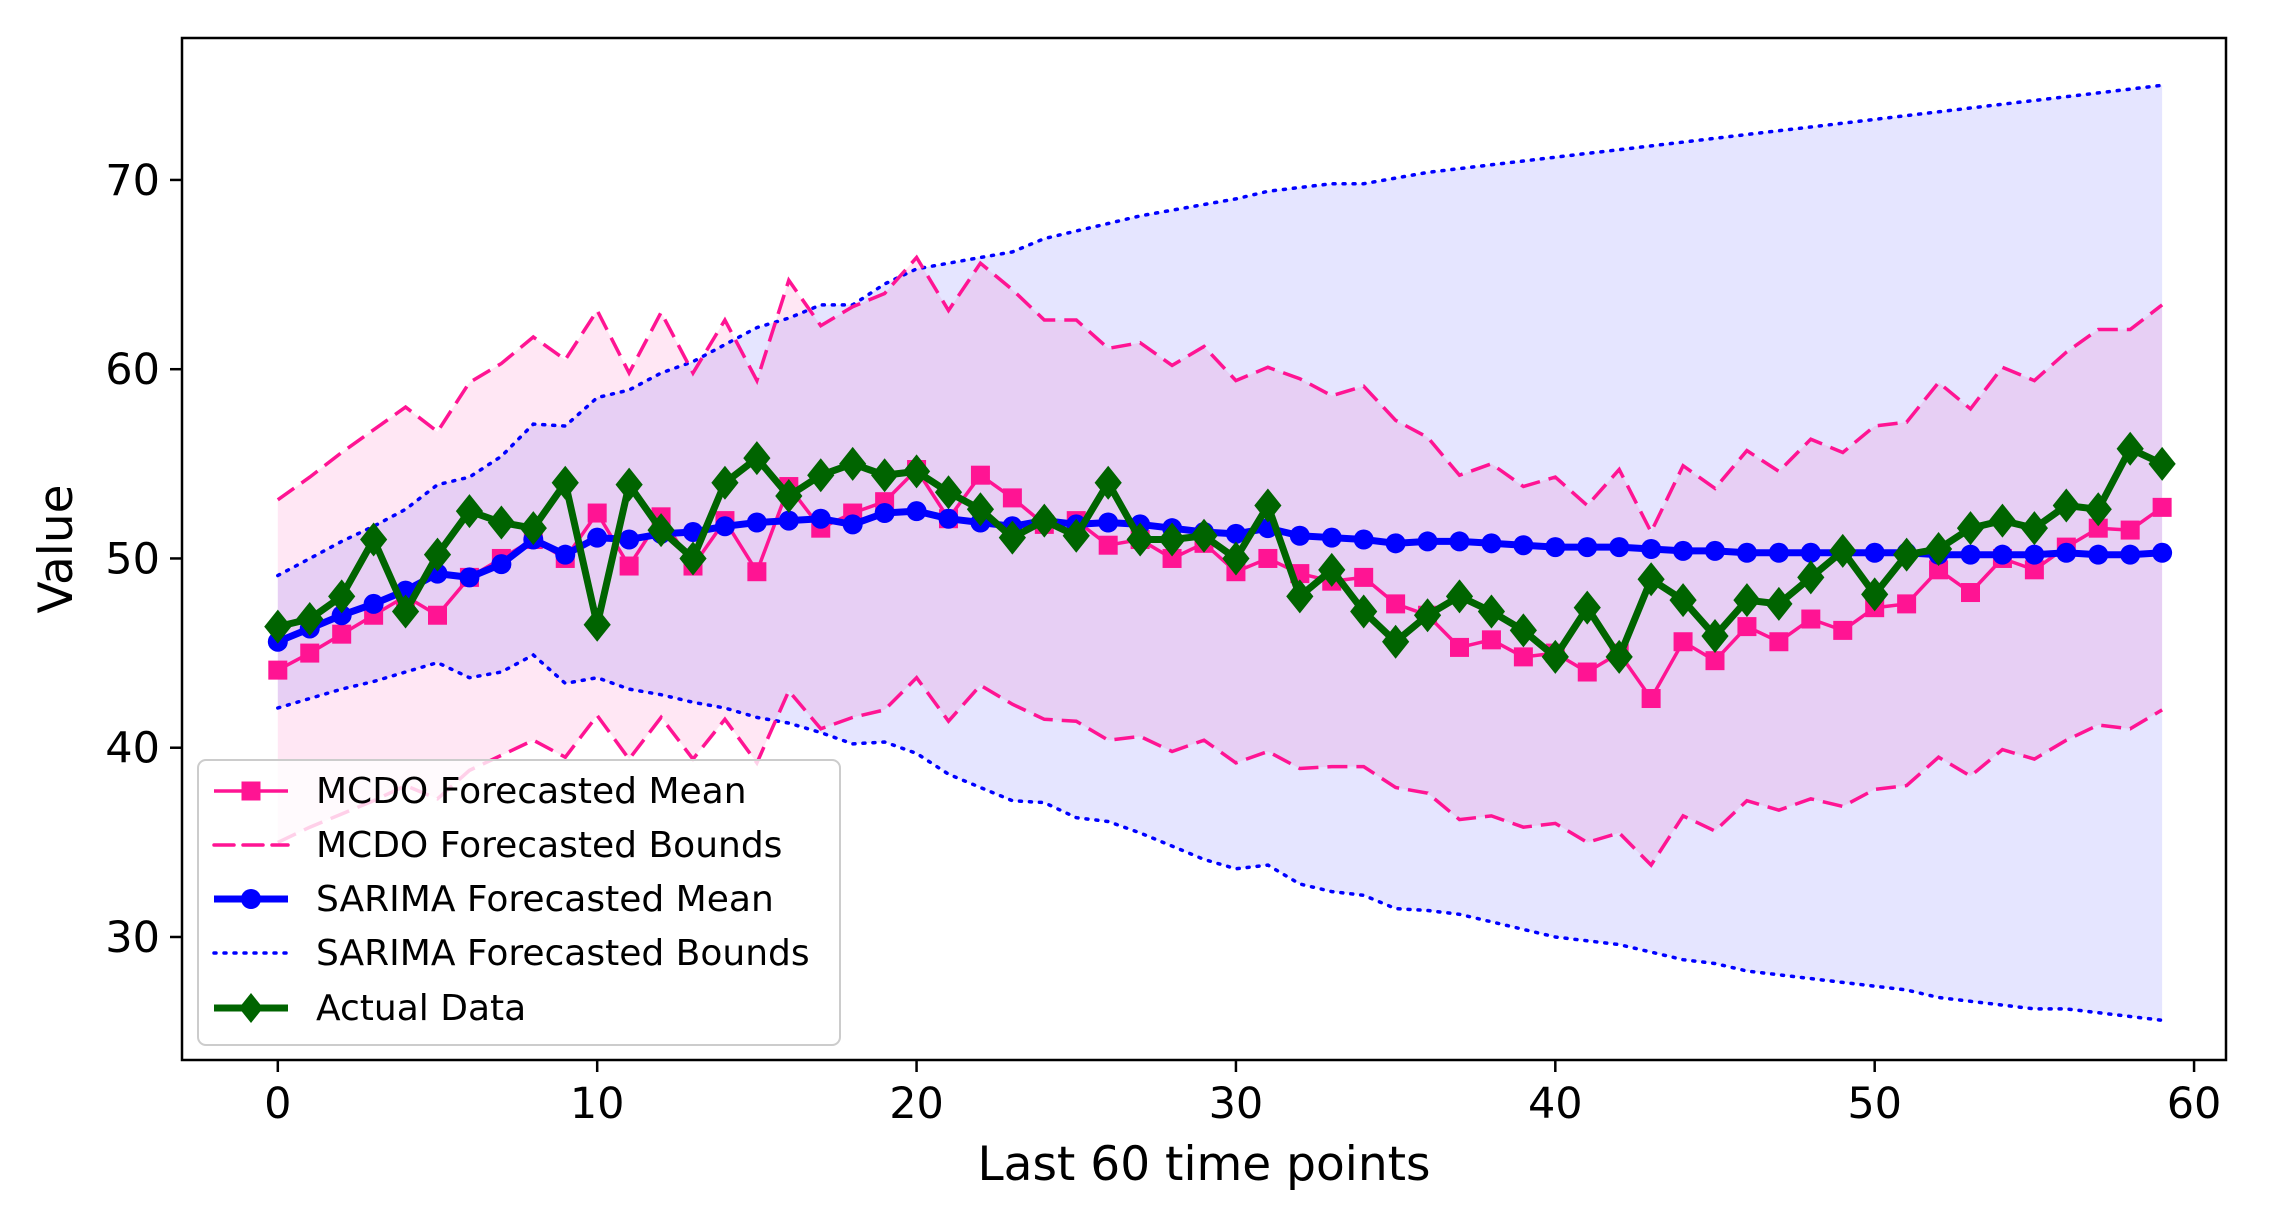 The height and width of the screenshot is (1223, 2274). I want to click on legend-label-sarima-bounds: SARIMA Forecasted Bounds, so click(563, 953).